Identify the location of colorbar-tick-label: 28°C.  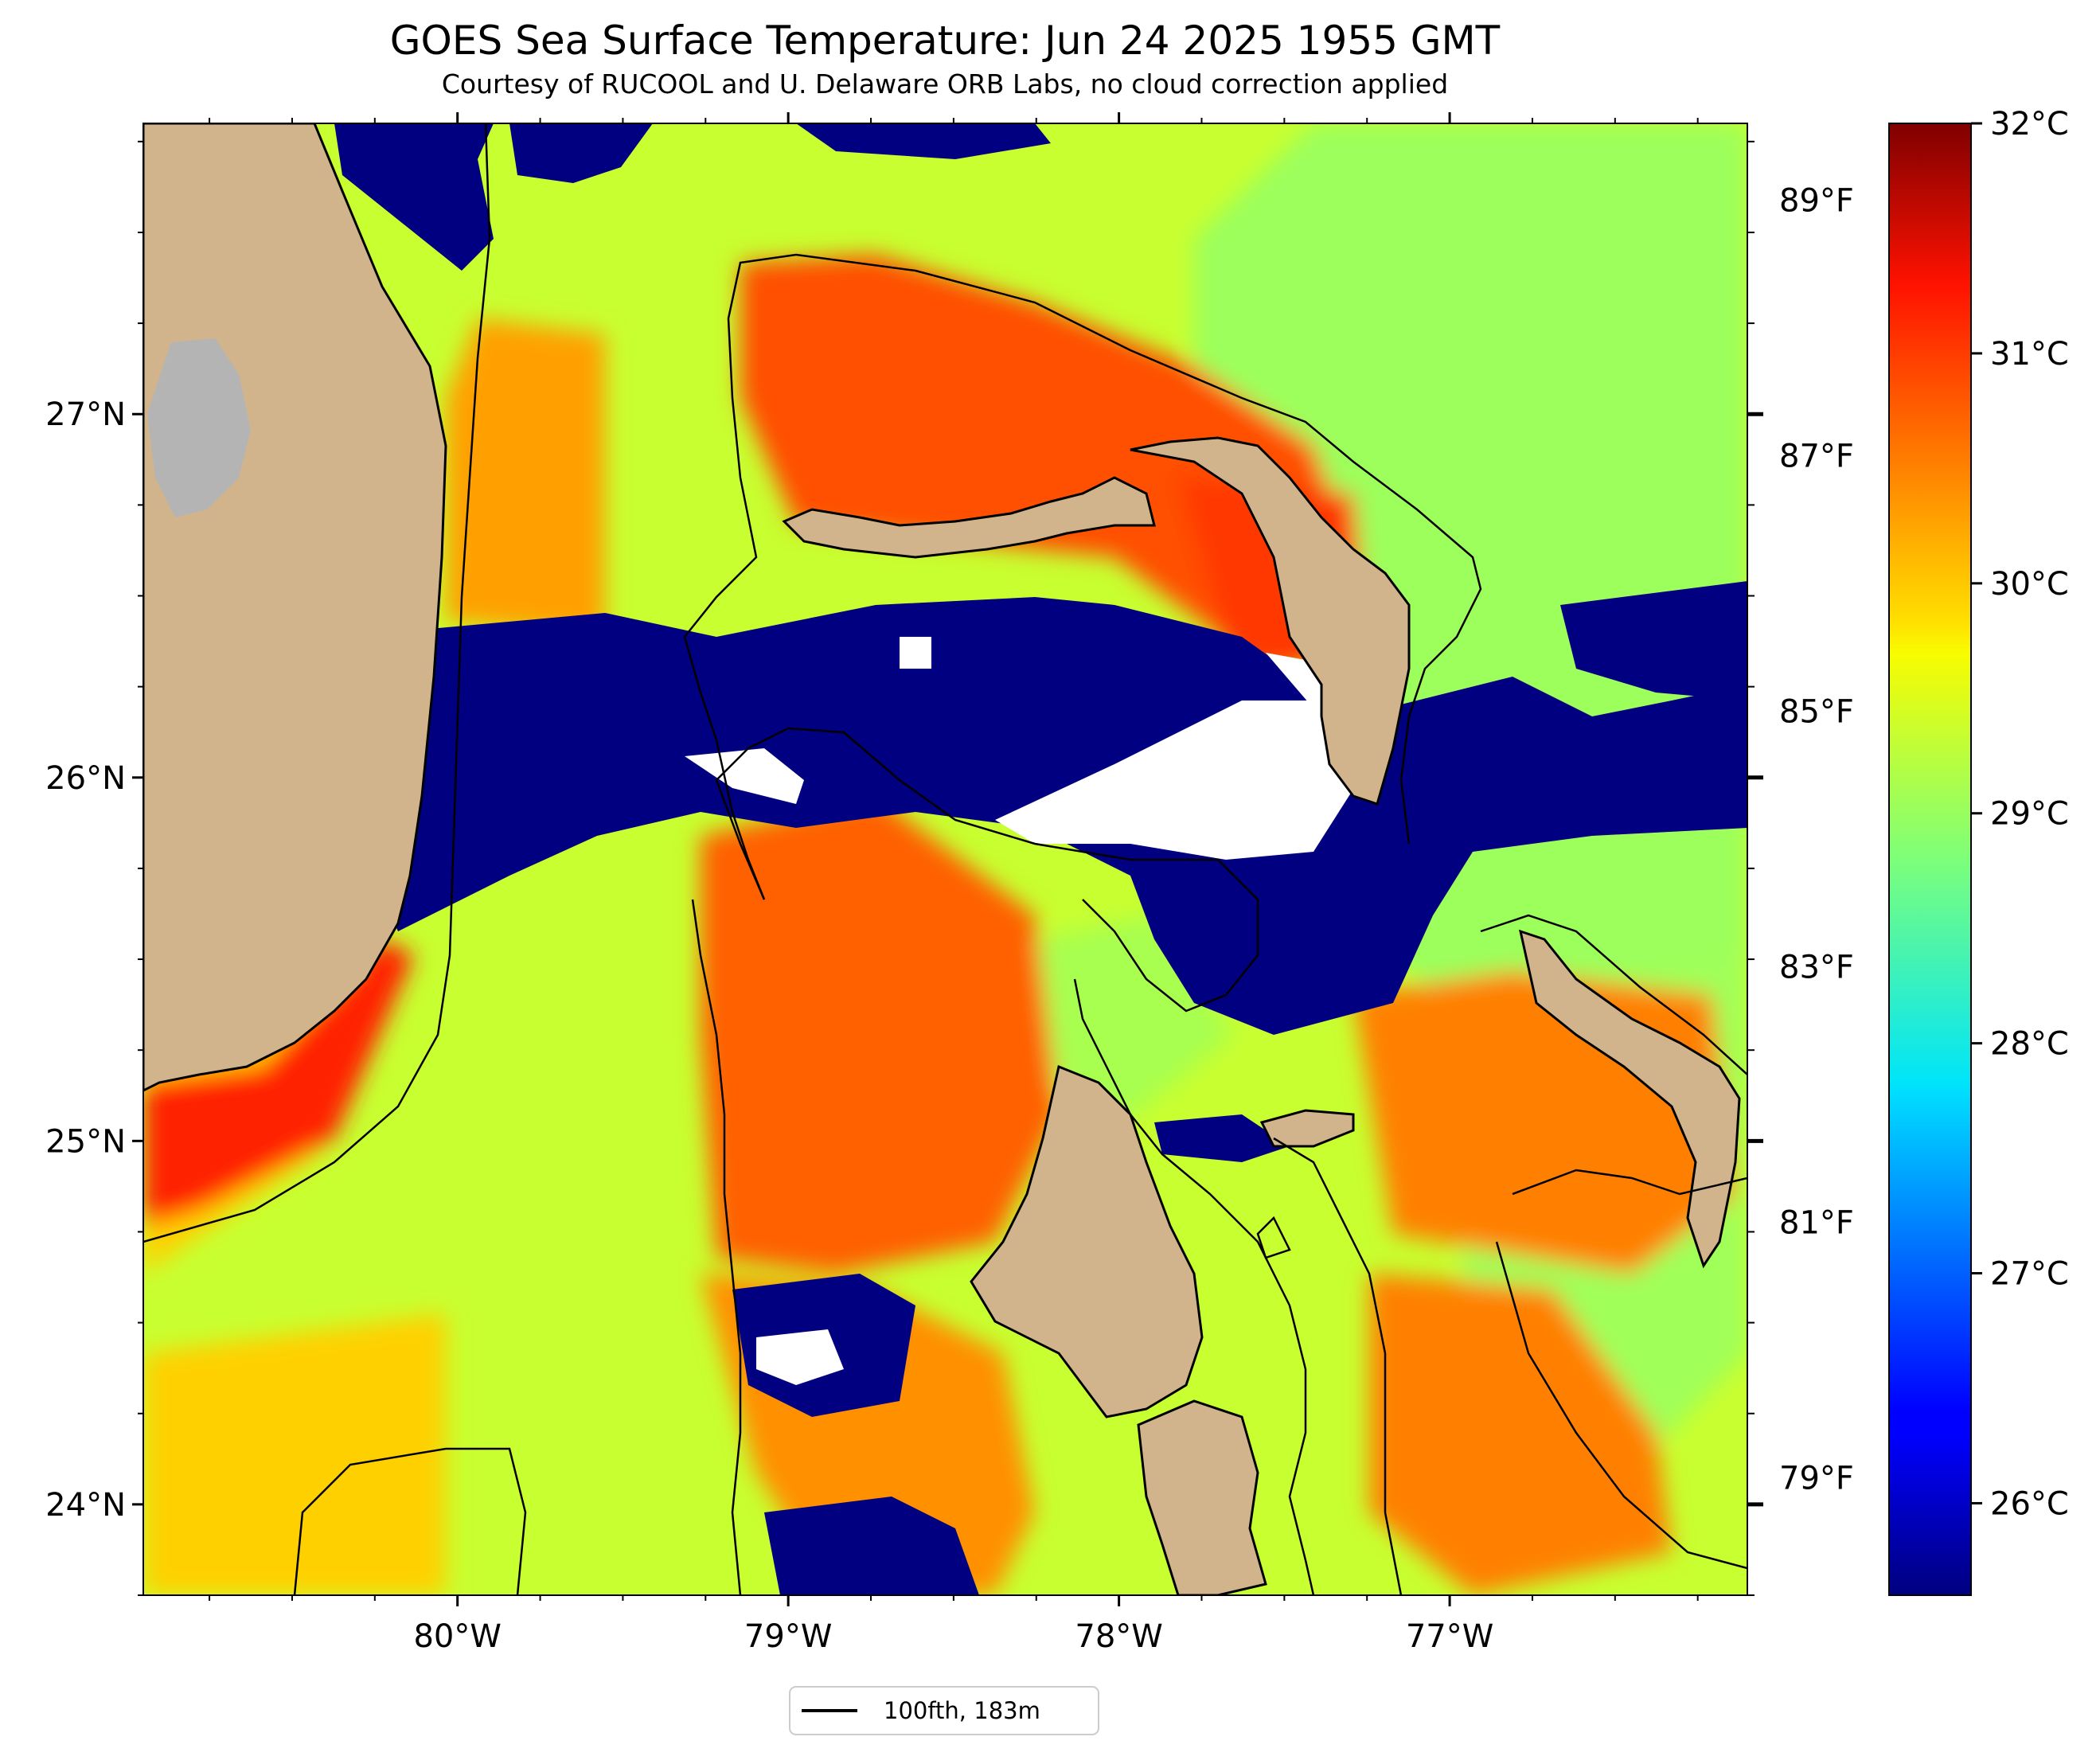
(2029, 1044).